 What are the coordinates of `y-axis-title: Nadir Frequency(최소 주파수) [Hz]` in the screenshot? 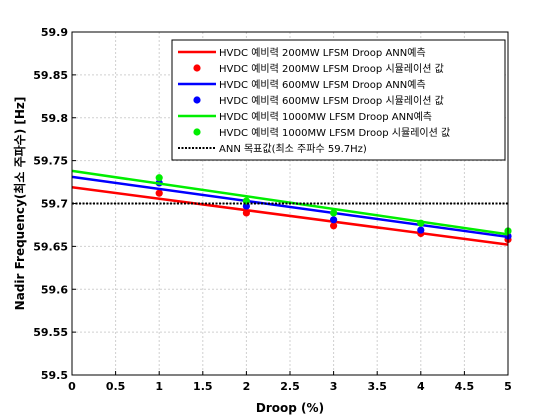 It's located at (19, 204).